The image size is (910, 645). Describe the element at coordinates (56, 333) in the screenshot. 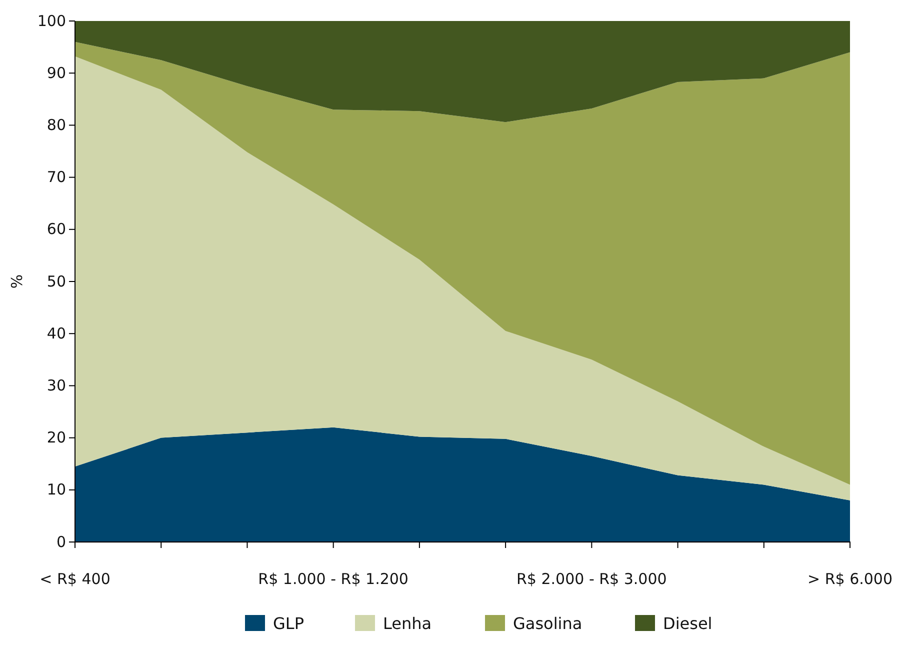

I see `y-tick-label: 40` at that location.